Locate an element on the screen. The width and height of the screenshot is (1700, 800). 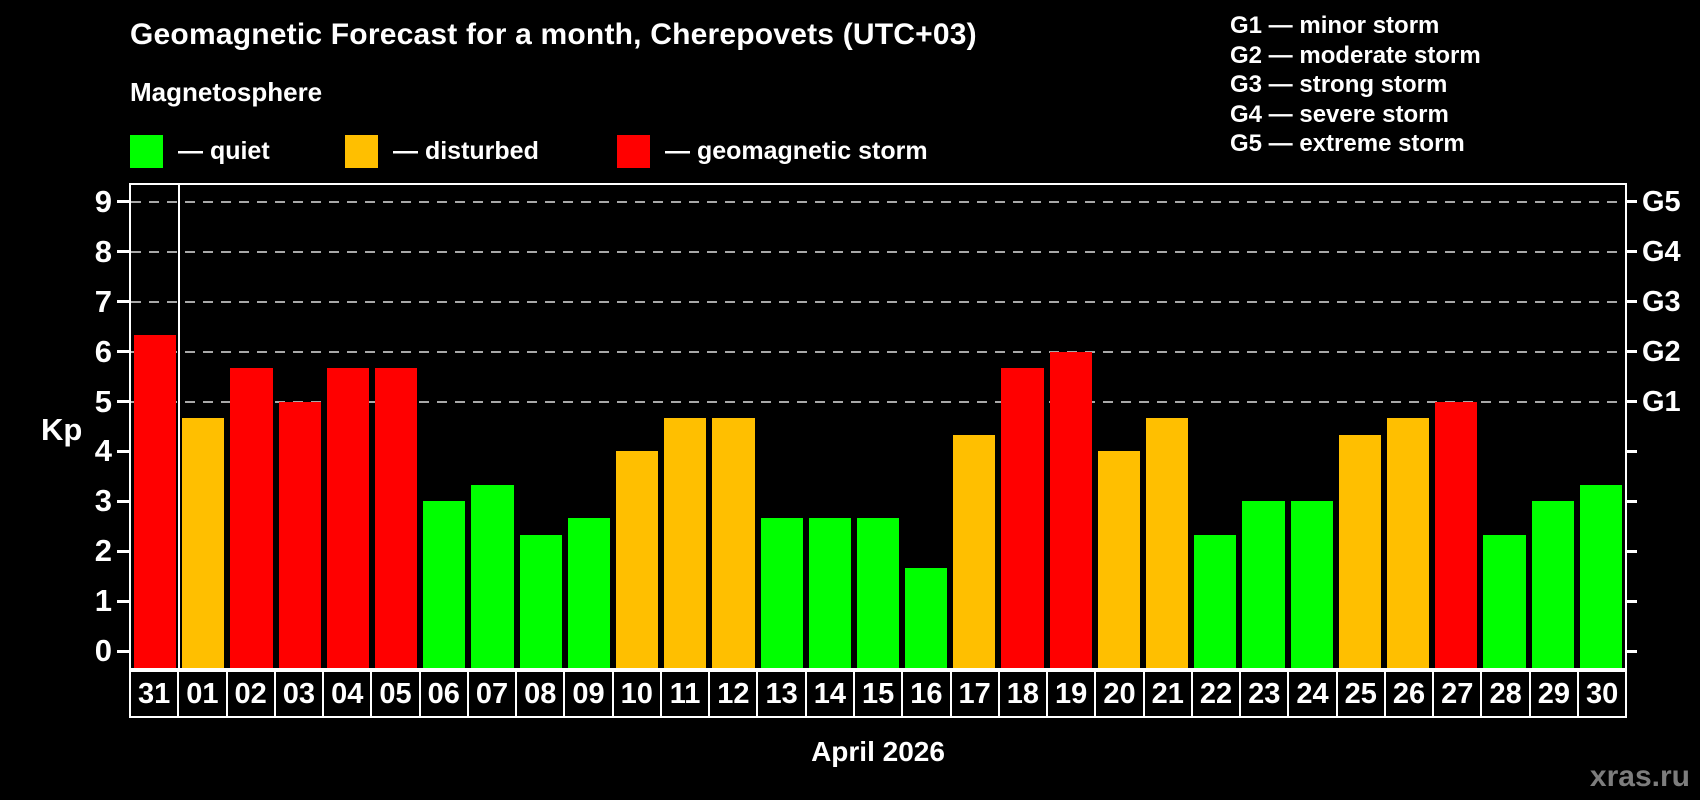
kp-tick-label-3: 3 is located at coordinates (103, 501).